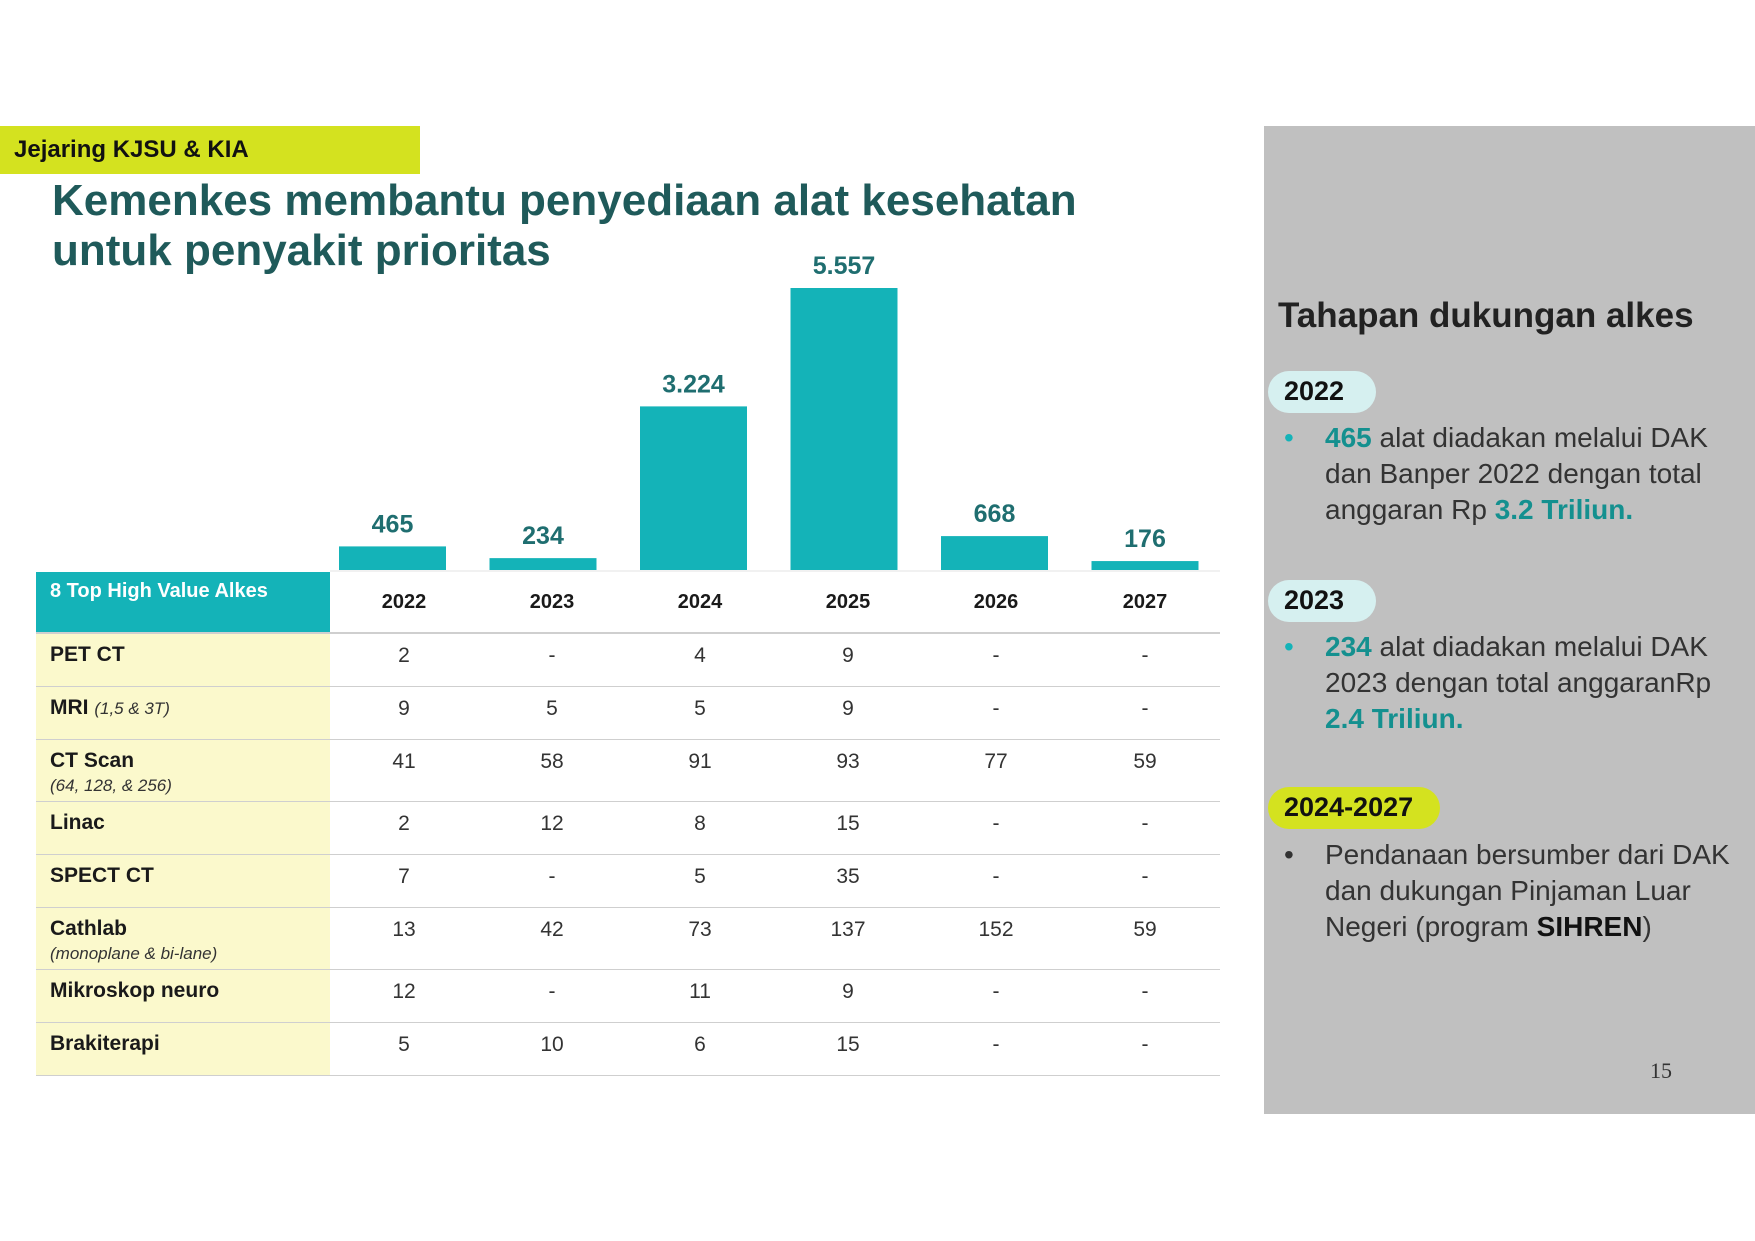  What do you see at coordinates (1589, 926) in the screenshot?
I see `highlight-text: SIHREN` at bounding box center [1589, 926].